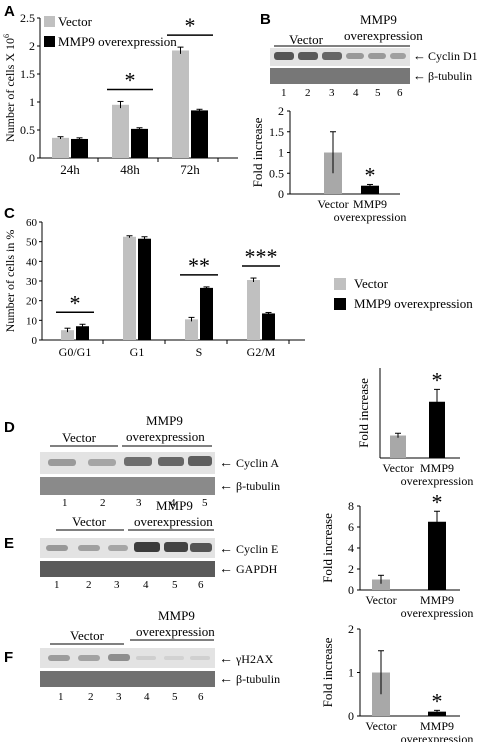  What do you see at coordinates (226, 679) in the screenshot?
I see `blot-f-arrow2: ←` at bounding box center [226, 679].